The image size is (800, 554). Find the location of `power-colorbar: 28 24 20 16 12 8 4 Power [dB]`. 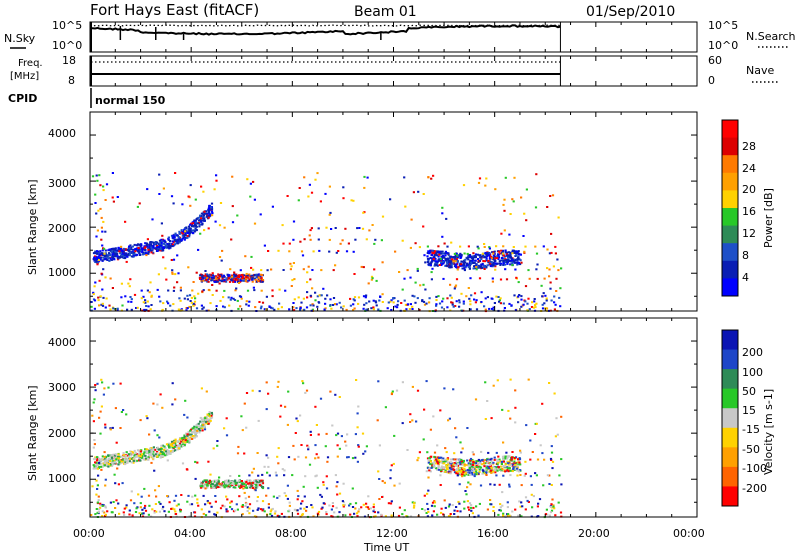

power-colorbar: 28 24 20 16 12 8 4 Power [dB] is located at coordinates (748, 208).